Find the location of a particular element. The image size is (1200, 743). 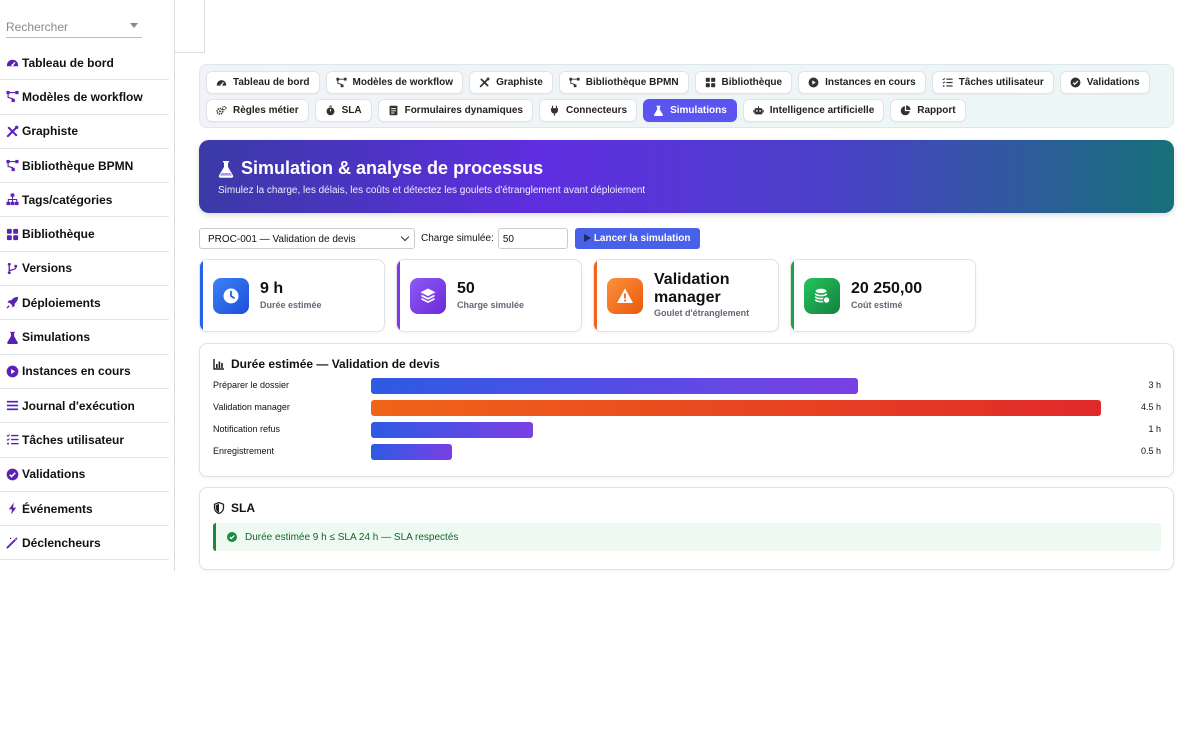

tab-row1-1: Modèles de workflow is located at coordinates (394, 82).